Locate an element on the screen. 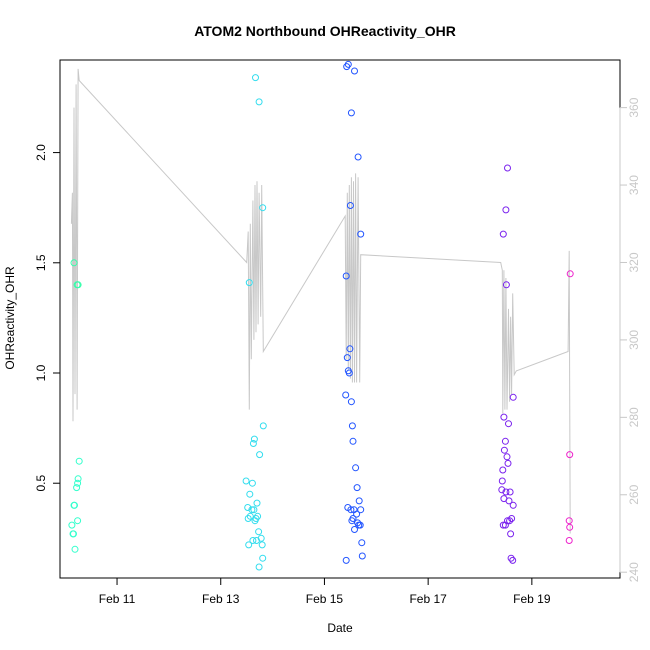 This screenshot has width=650, height=650. x-tick-label: Feb 15 is located at coordinates (325, 599).